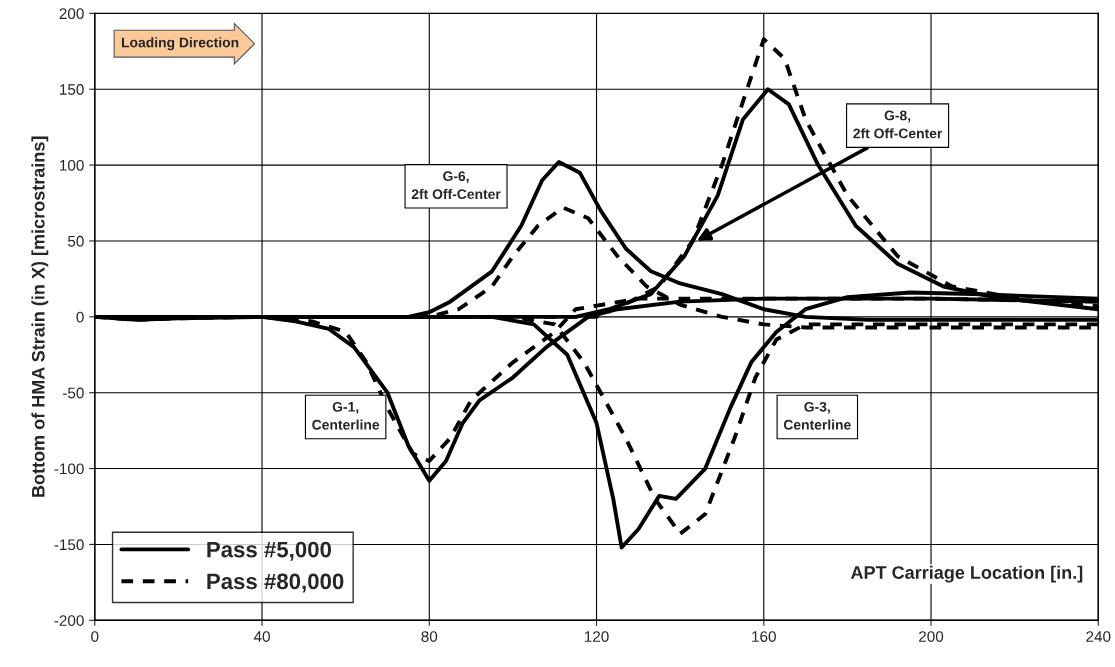 The height and width of the screenshot is (667, 1115). Describe the element at coordinates (429, 636) in the screenshot. I see `x-tick-label: 80` at that location.